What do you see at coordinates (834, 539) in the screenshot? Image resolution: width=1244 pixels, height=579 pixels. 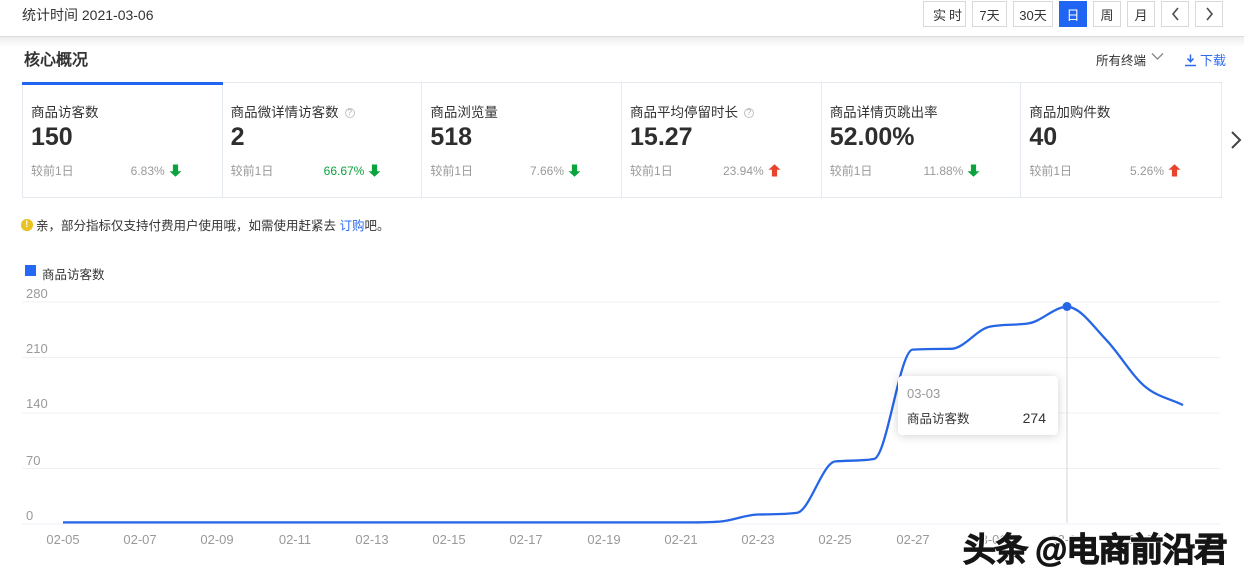 I see `svg-text: 02-25` at bounding box center [834, 539].